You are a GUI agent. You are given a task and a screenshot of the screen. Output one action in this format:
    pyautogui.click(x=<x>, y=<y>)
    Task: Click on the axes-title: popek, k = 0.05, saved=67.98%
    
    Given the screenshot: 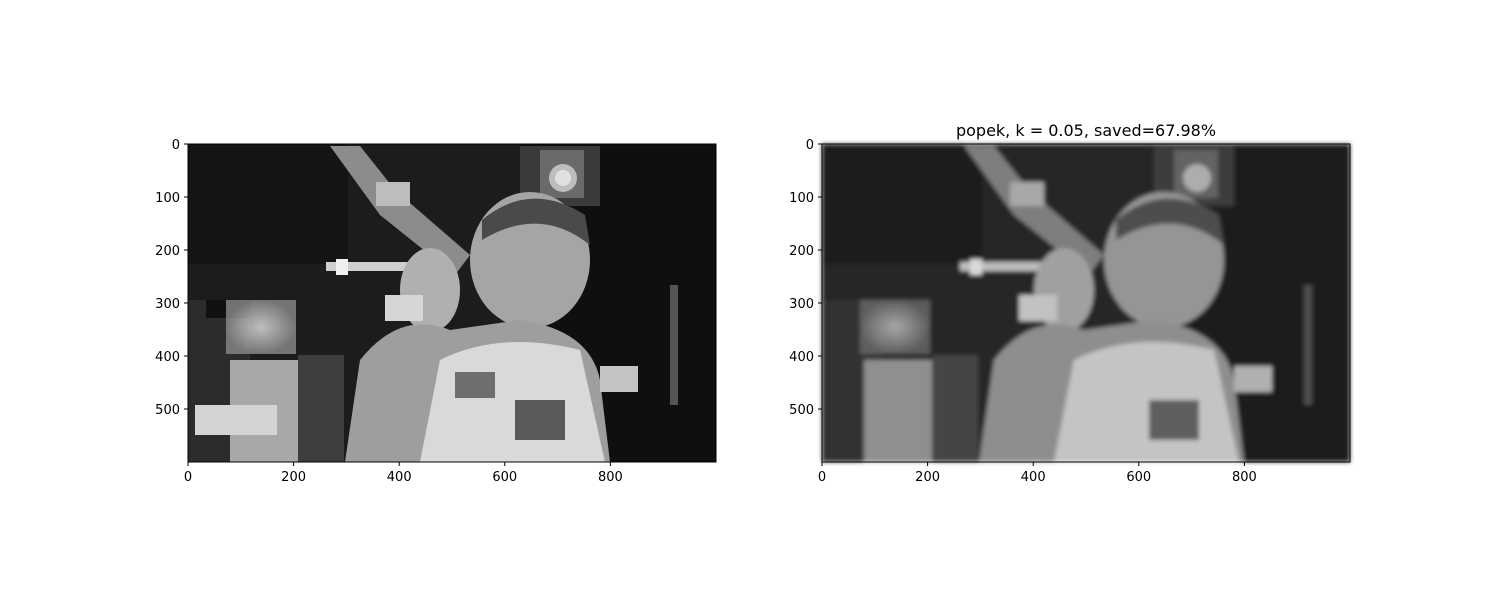 What is the action you would take?
    pyautogui.click(x=1086, y=130)
    